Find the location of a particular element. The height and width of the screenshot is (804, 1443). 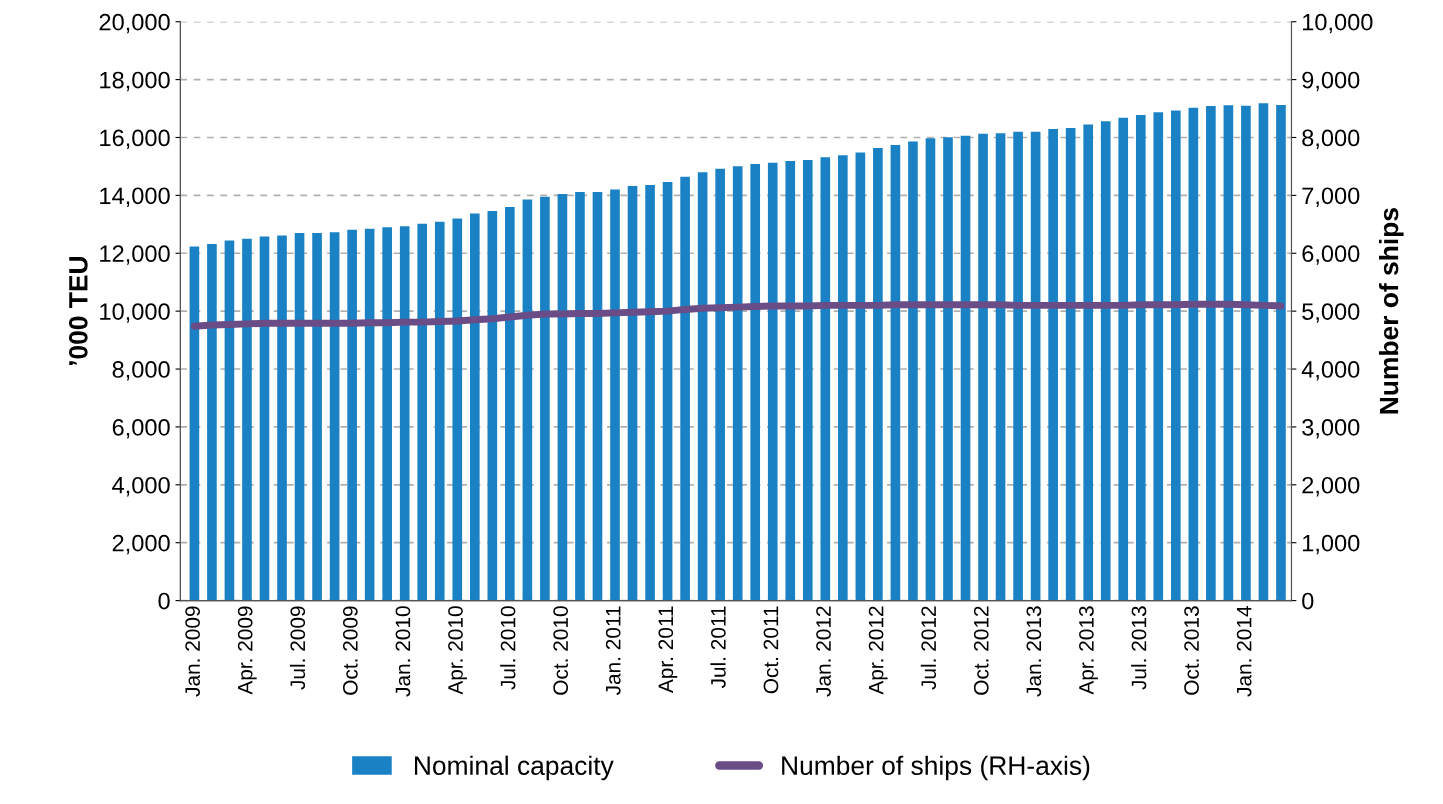

x-tick-label: Jan. 2009 is located at coordinates (192, 651).